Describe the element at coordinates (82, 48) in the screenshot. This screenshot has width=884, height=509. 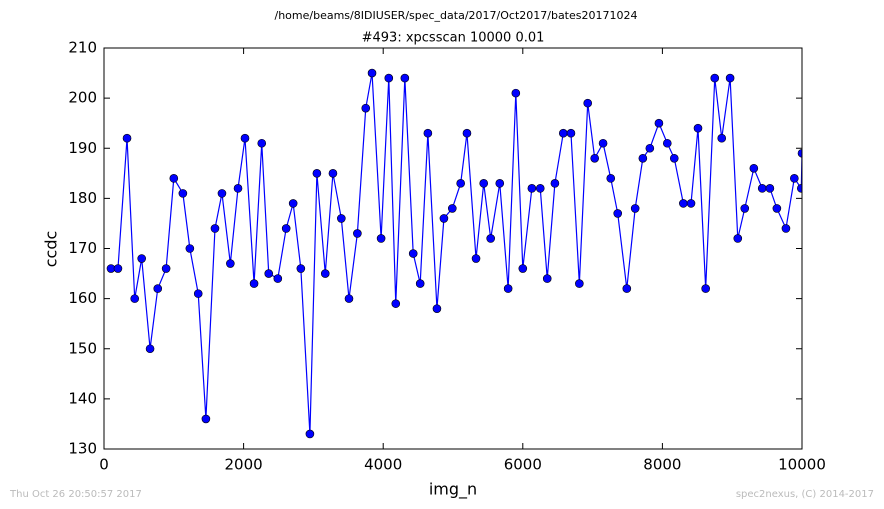
I see `y-tick-label: 210` at that location.